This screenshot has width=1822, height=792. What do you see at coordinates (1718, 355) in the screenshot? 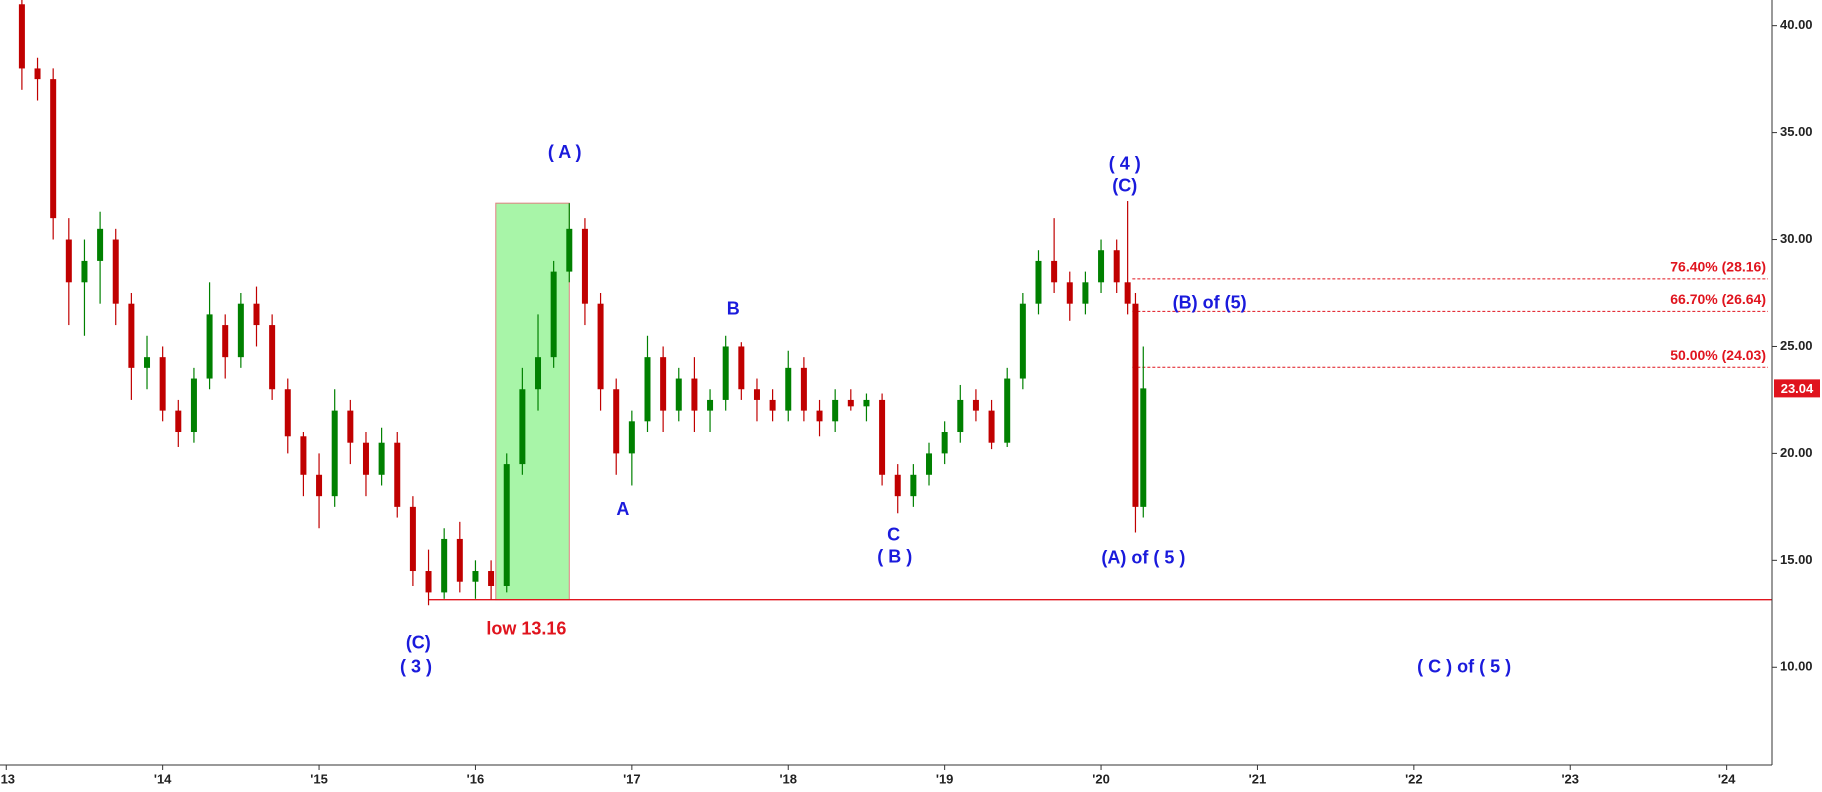
I see `fib-level-label: 50.00% (24.03)` at bounding box center [1718, 355].